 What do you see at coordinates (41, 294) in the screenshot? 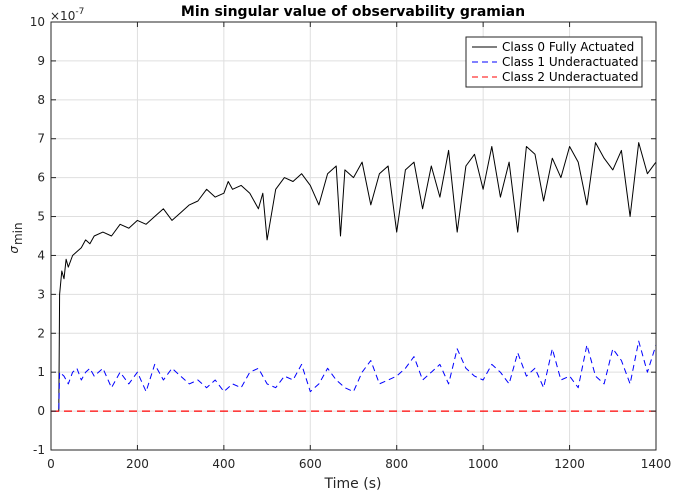
I see `y-tick-label: 3` at bounding box center [41, 294].